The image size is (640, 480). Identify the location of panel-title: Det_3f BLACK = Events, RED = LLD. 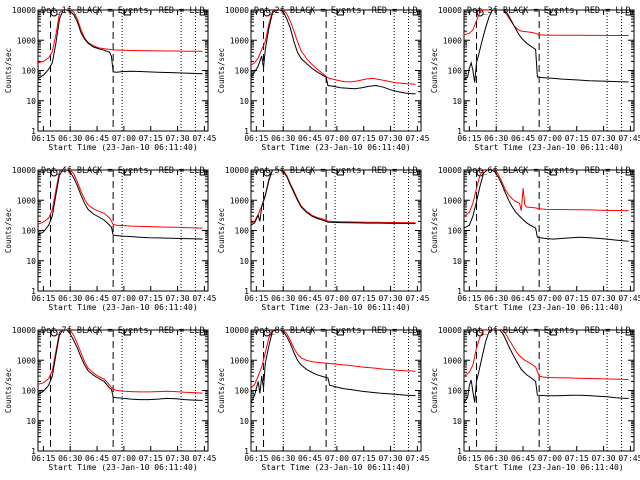
(549, 11).